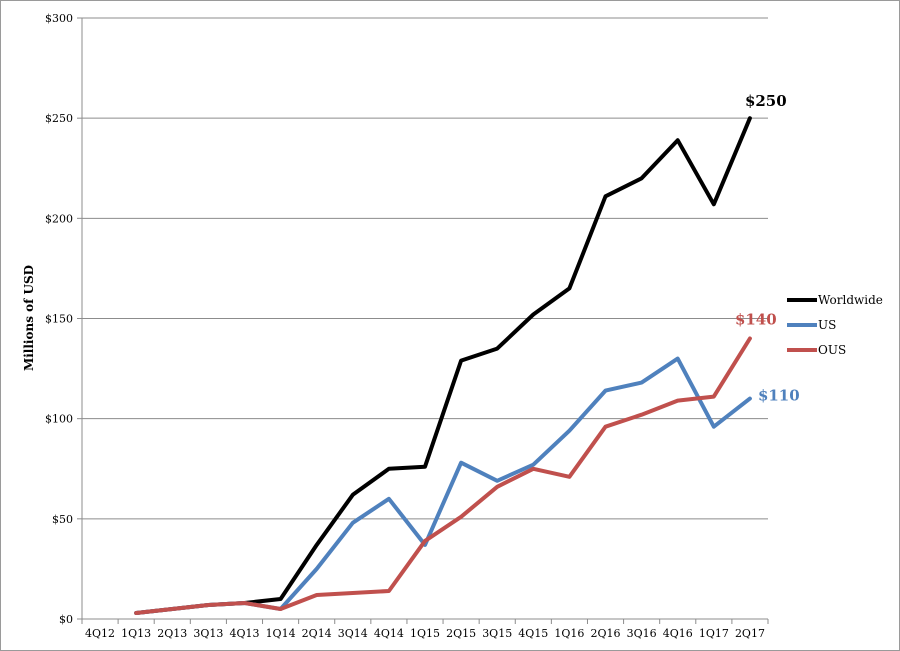  What do you see at coordinates (59, 18) in the screenshot?
I see `y-tick-label: $300` at bounding box center [59, 18].